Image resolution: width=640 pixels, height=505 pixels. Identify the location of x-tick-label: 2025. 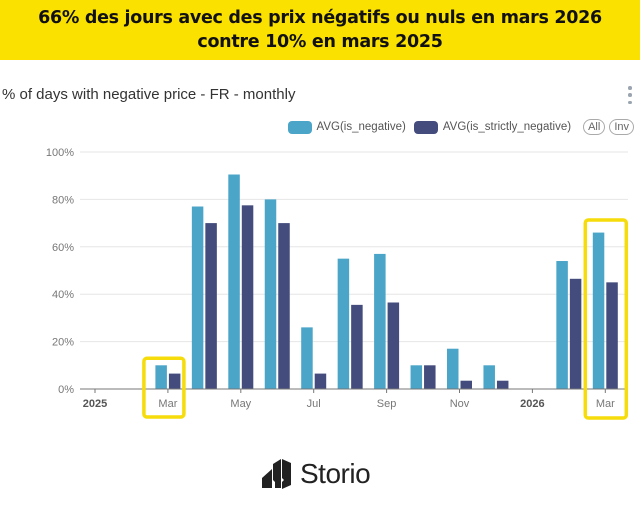
(95, 404).